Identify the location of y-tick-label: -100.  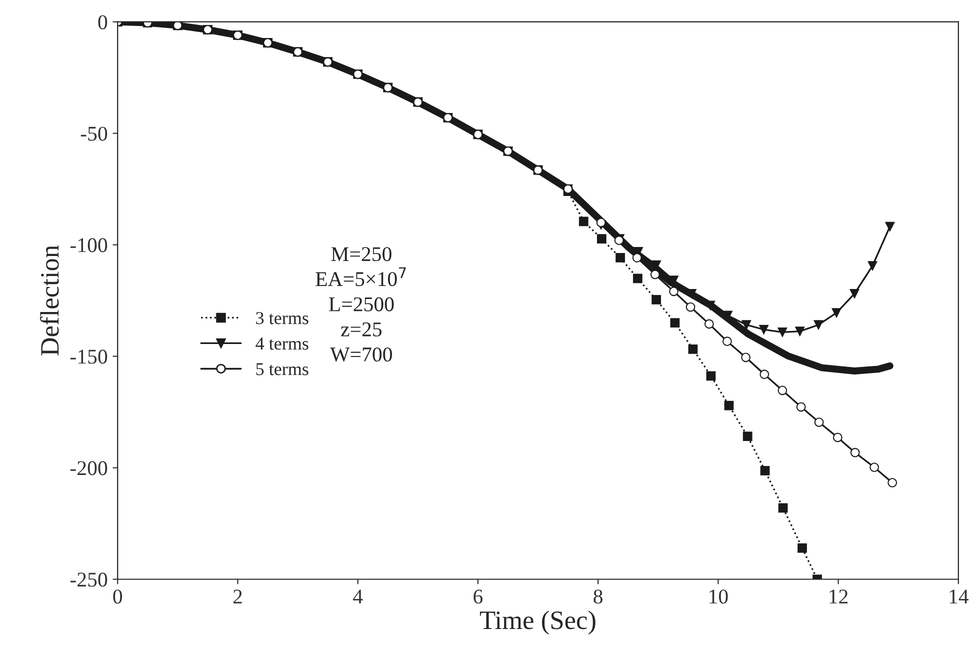
(89, 245).